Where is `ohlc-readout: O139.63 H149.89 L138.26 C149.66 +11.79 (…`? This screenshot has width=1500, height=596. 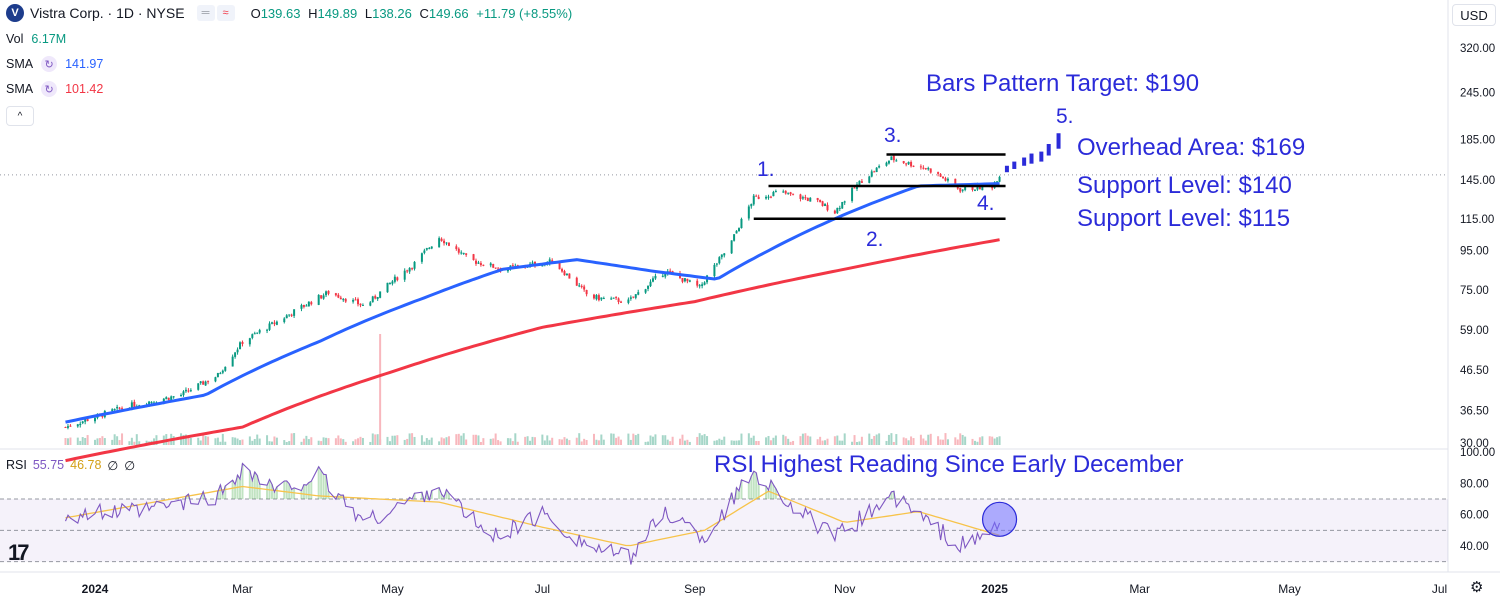
ohlc-readout: O139.63 H149.89 L138.26 C149.66 +11.79 (… is located at coordinates (410, 13).